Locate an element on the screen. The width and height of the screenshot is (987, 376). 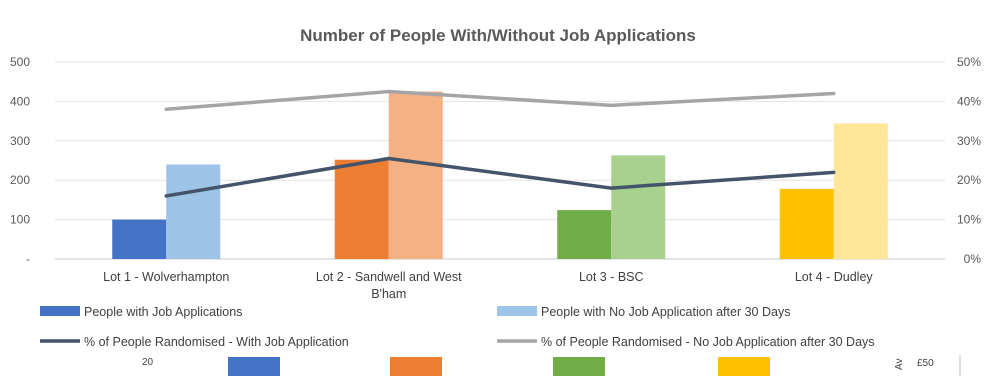
x-category-label: Lot 1 - Wolverhampton is located at coordinates (166, 277).